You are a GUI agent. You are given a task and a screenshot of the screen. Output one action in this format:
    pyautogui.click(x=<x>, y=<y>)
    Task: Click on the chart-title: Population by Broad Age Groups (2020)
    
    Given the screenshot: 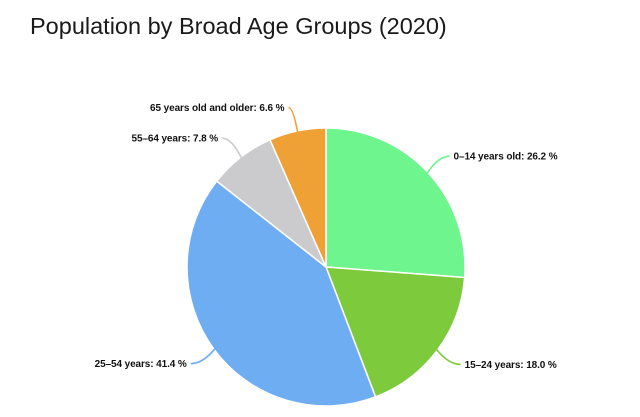 What is the action you would take?
    pyautogui.click(x=238, y=26)
    